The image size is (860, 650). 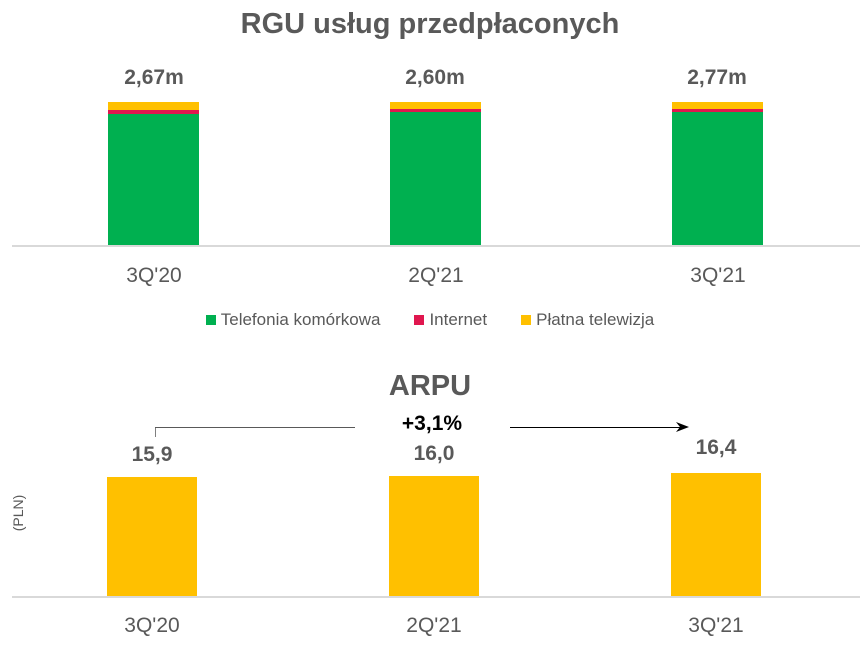 I want to click on rgu-total-label: 2,60m, so click(x=435, y=77).